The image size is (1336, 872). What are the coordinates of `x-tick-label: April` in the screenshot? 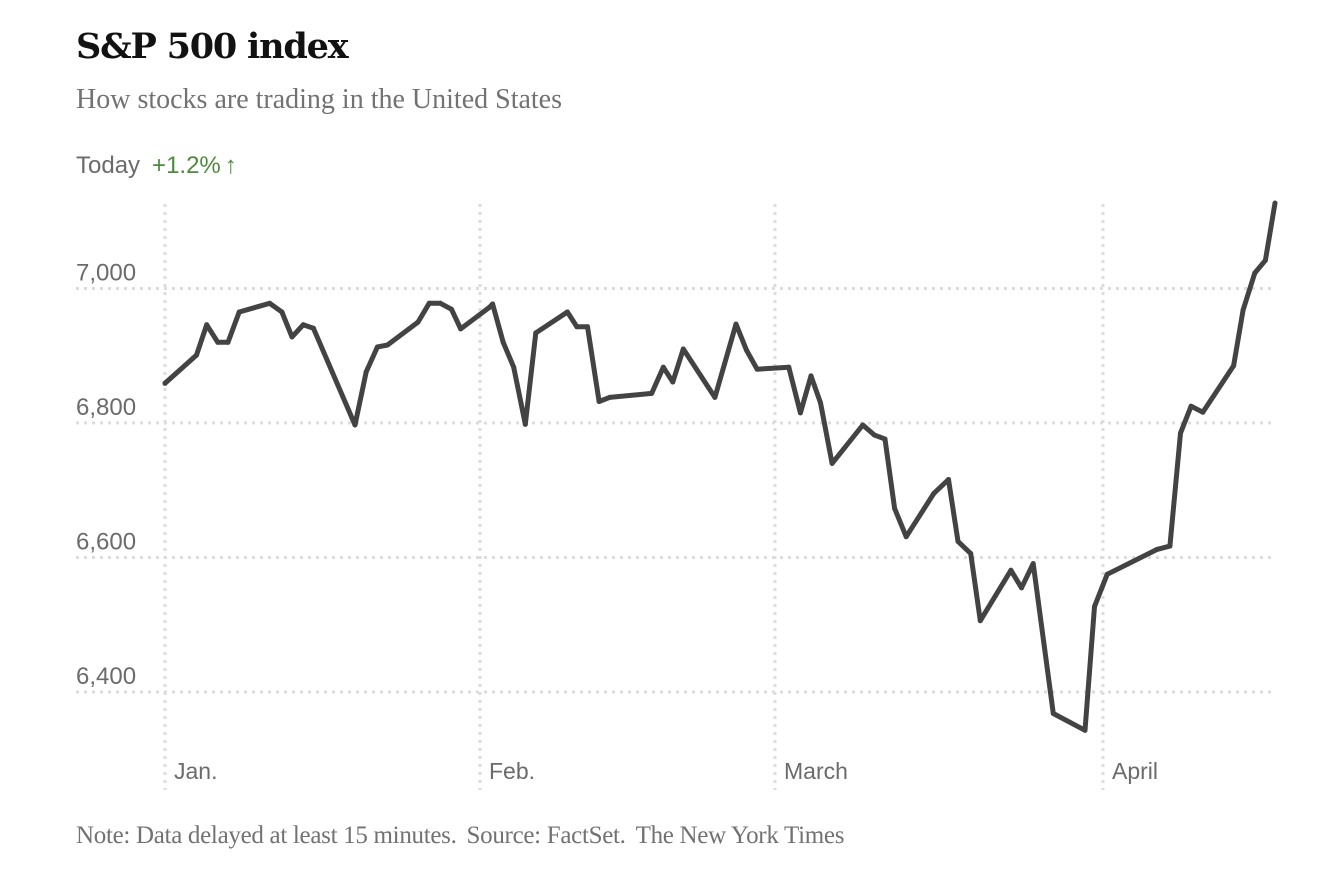 It's located at (1135, 771).